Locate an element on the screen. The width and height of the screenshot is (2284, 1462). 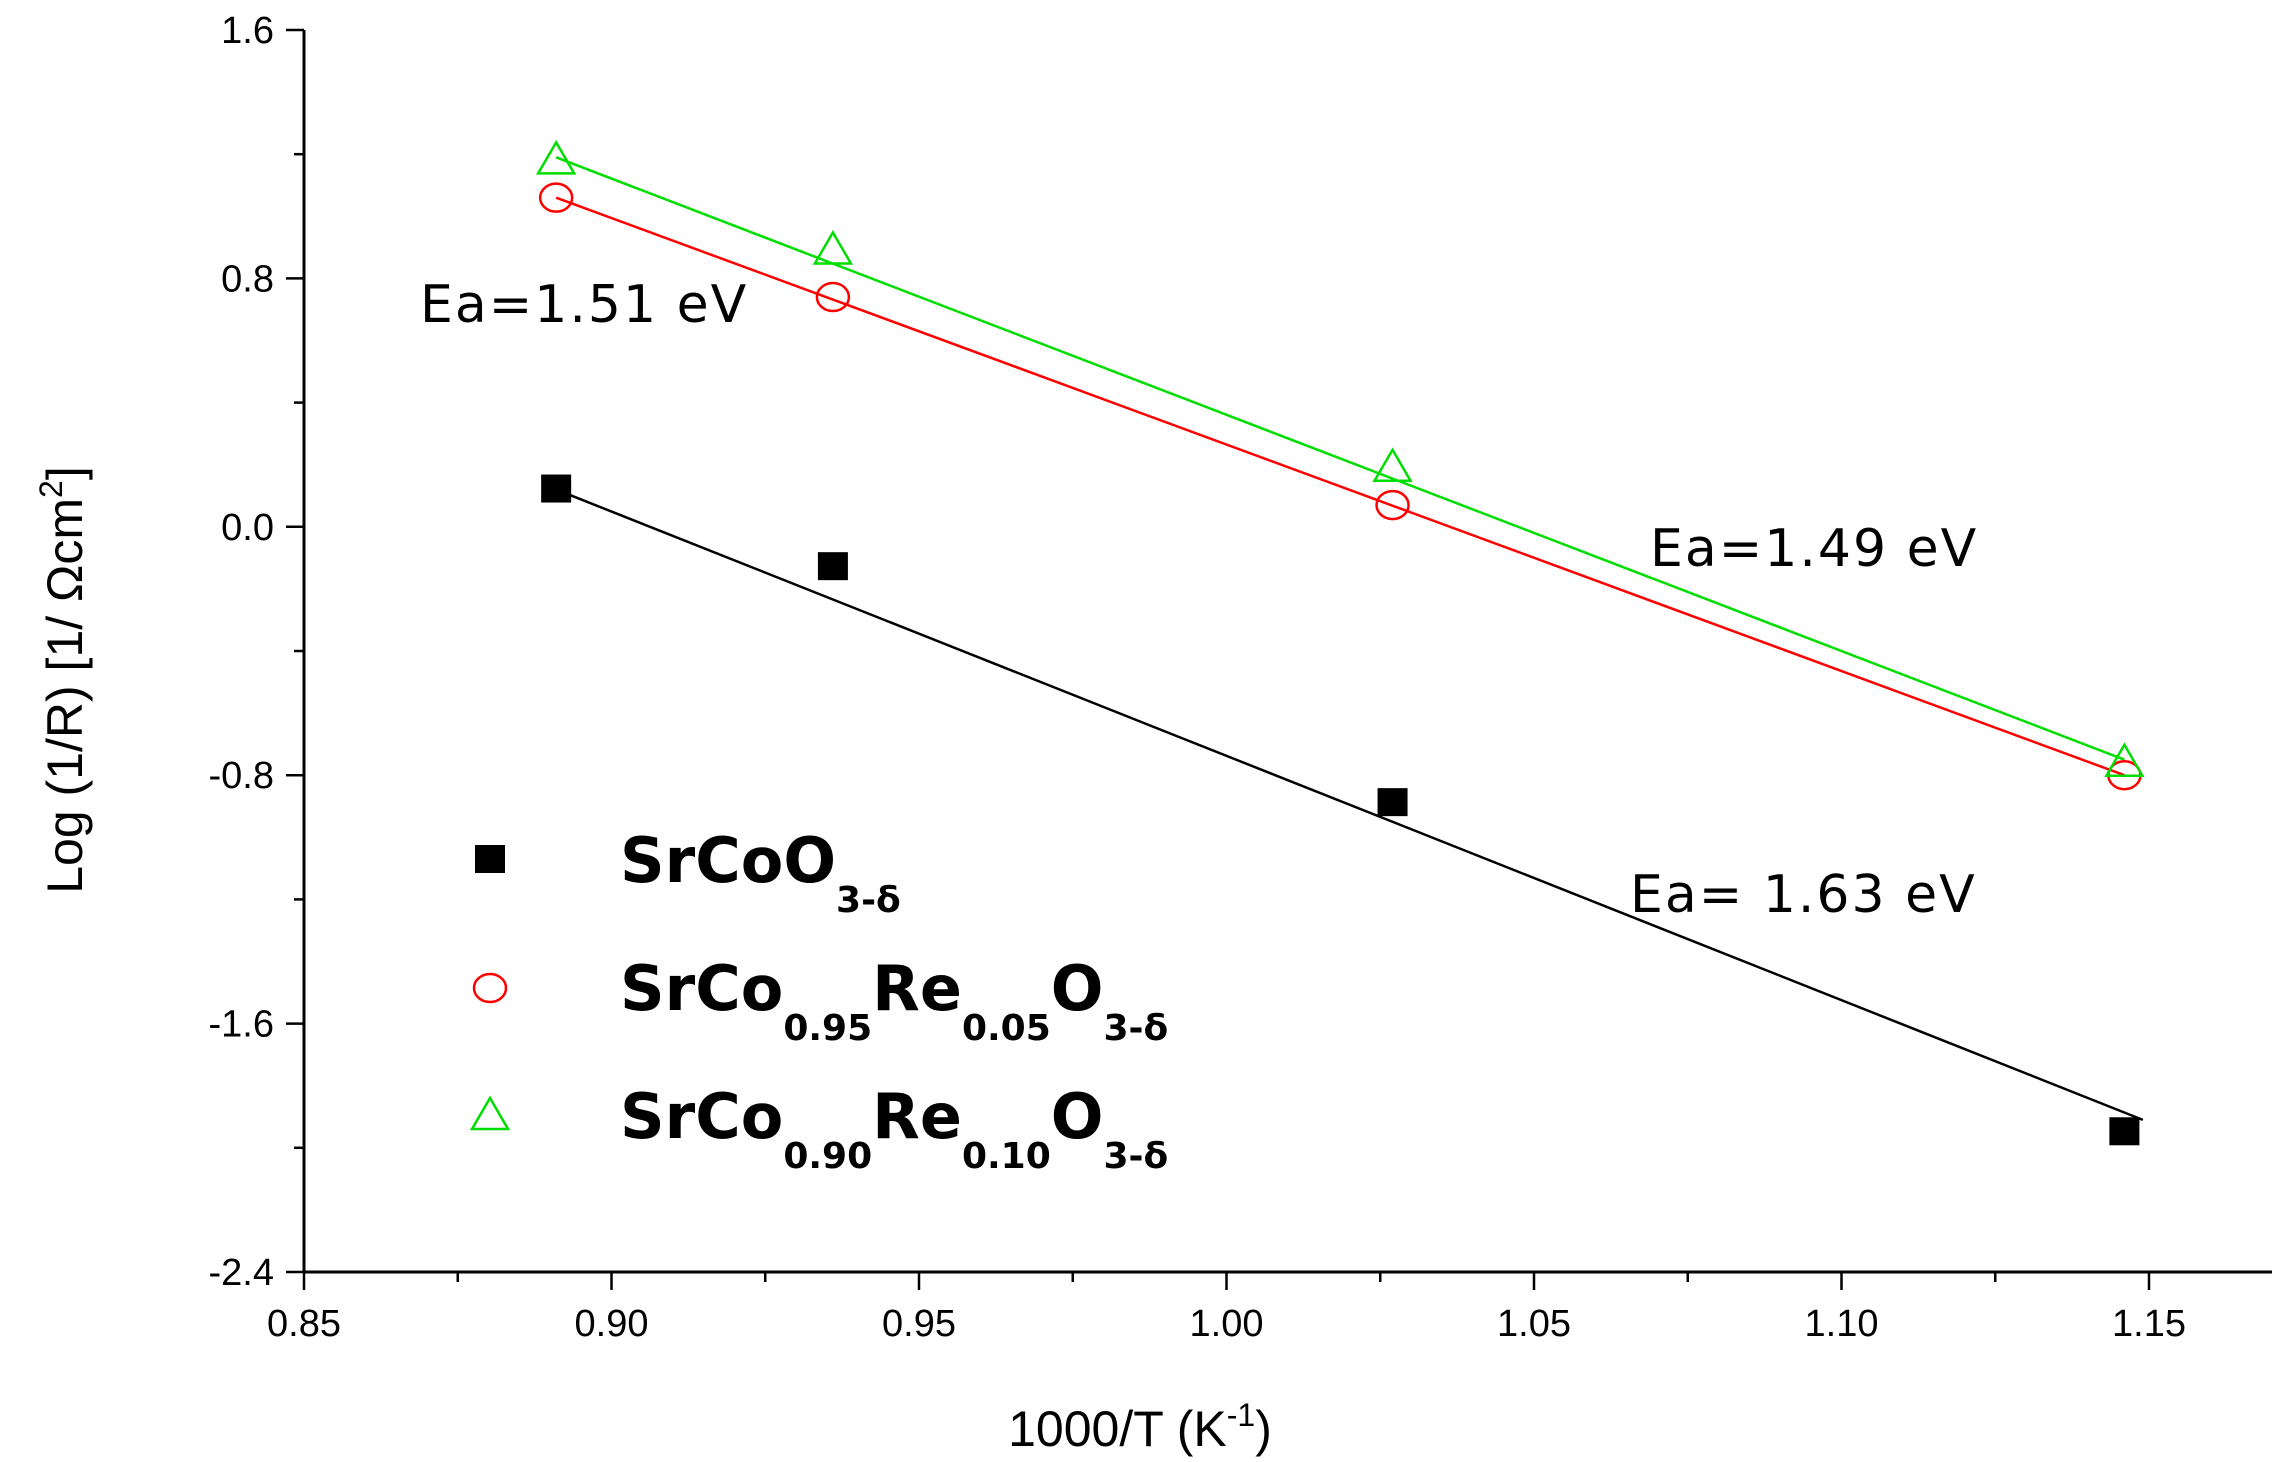
legend-label-1: SrCo0.95Re0.05O3-δ is located at coordinates (894, 1000).